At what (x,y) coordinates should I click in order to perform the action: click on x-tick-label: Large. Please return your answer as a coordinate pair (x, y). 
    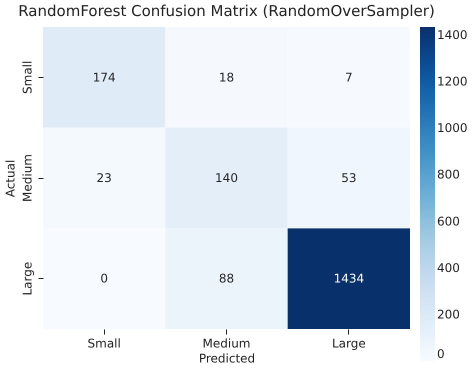
    Looking at the image, I should click on (349, 343).